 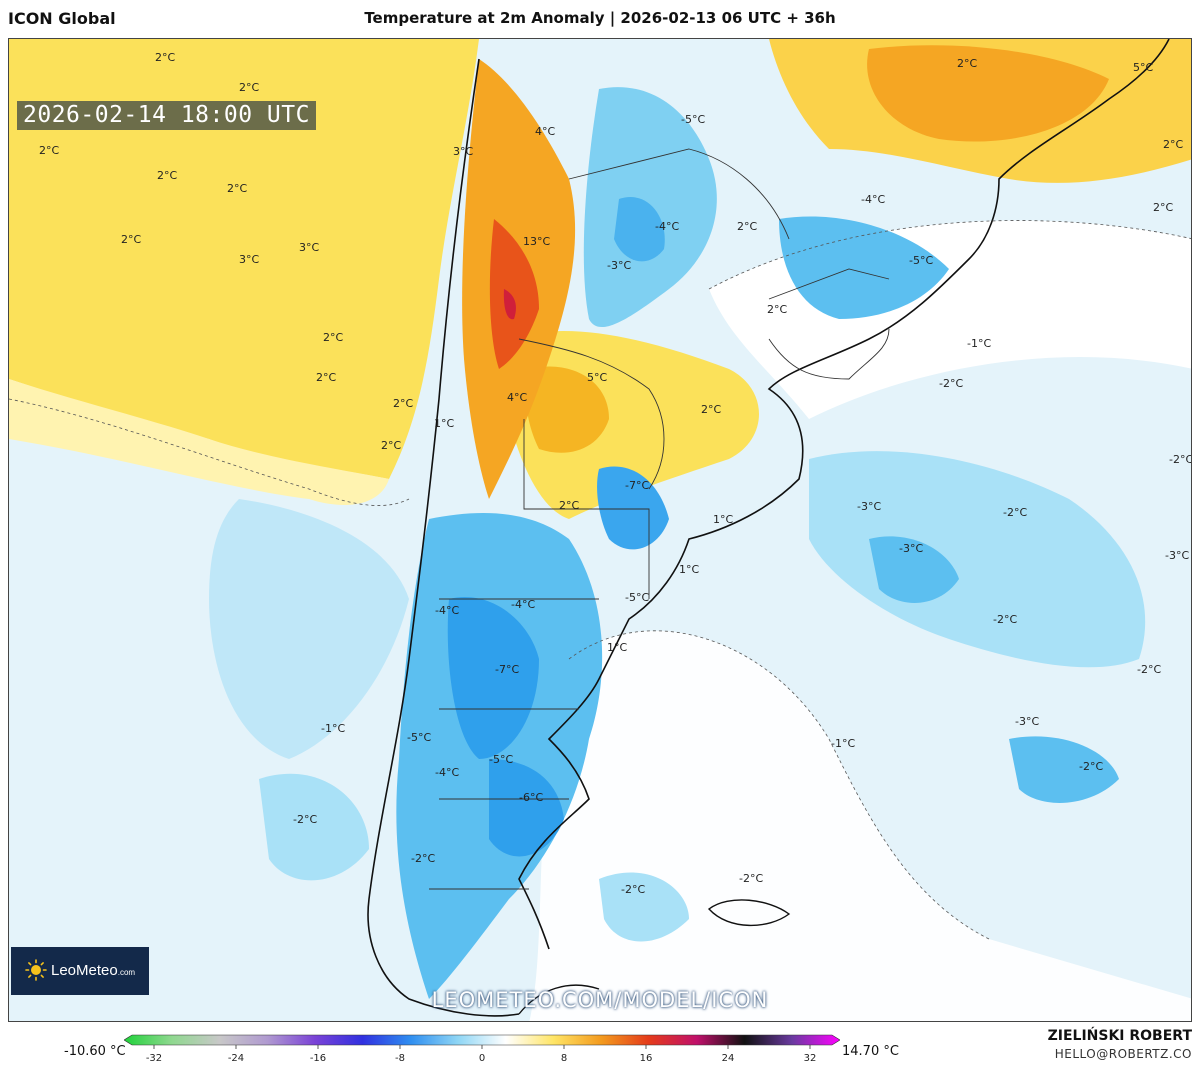 What do you see at coordinates (728, 1058) in the screenshot?
I see `colorbar-tick-label: 24` at bounding box center [728, 1058].